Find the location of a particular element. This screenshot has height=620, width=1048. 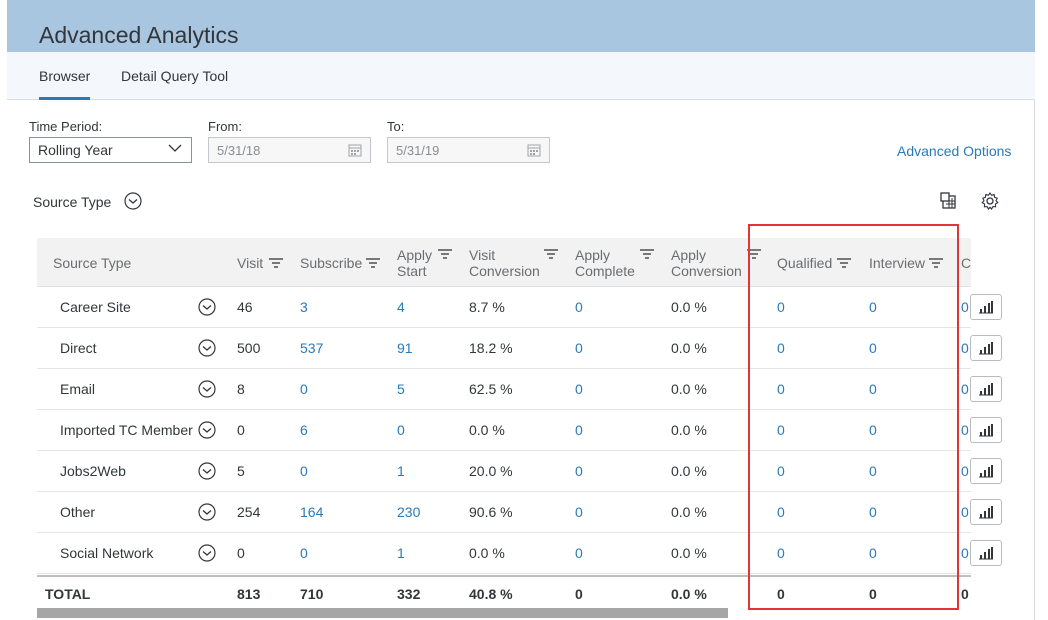

col-next-truncated: C is located at coordinates (966, 263).